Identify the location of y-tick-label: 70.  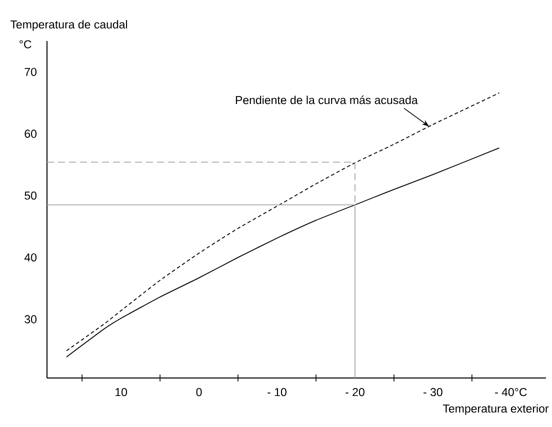
(30, 72).